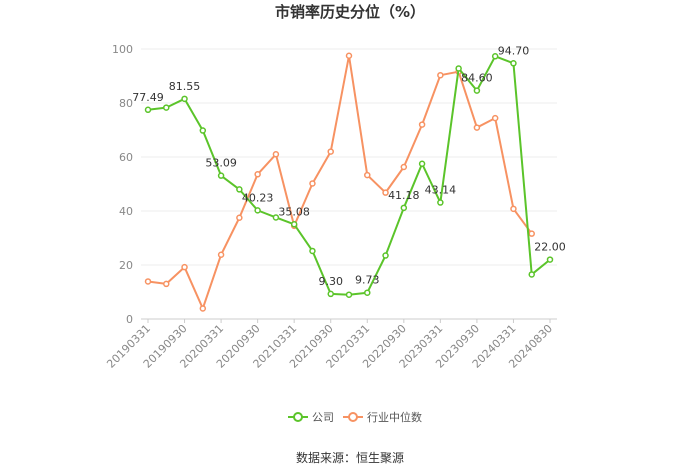  I want to click on y-tick-label: 60, so click(126, 157).